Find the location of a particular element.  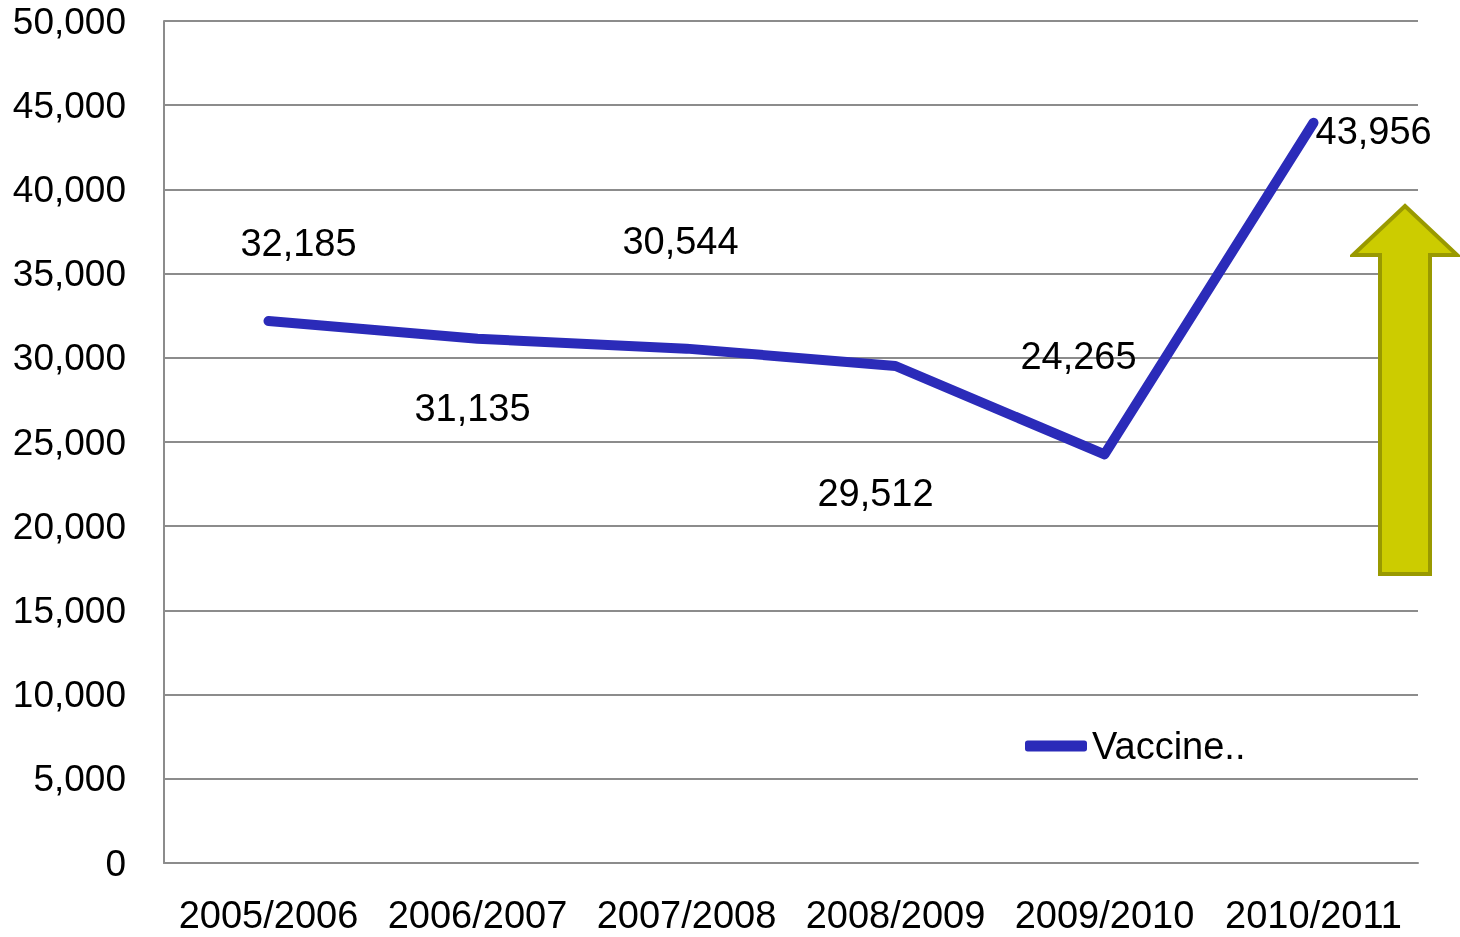

data-label: 43,956 is located at coordinates (1373, 130).